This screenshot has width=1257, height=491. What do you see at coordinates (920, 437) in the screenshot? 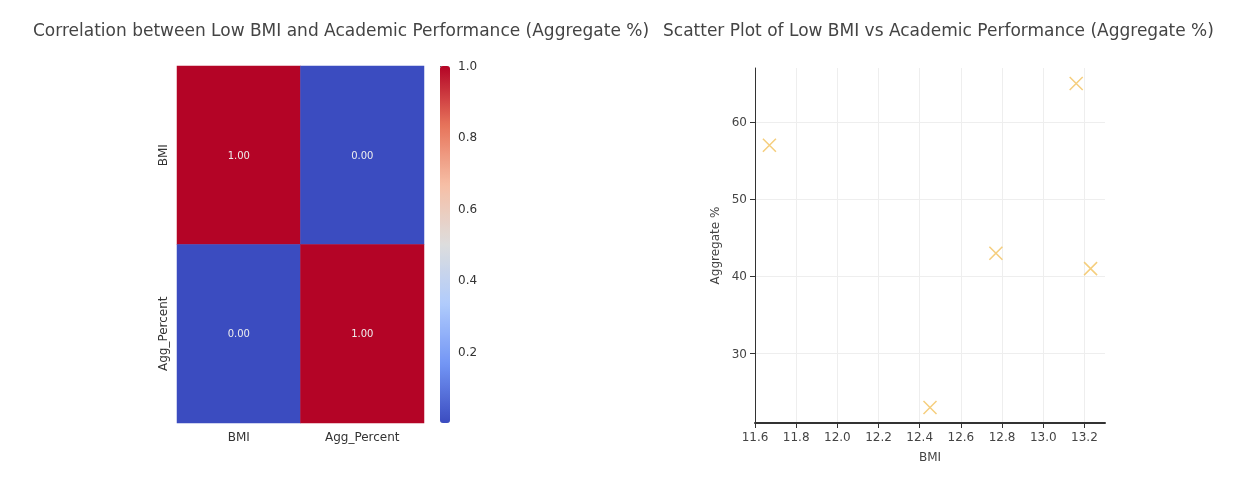
I see `x-tick-label: 12.4` at bounding box center [920, 437].